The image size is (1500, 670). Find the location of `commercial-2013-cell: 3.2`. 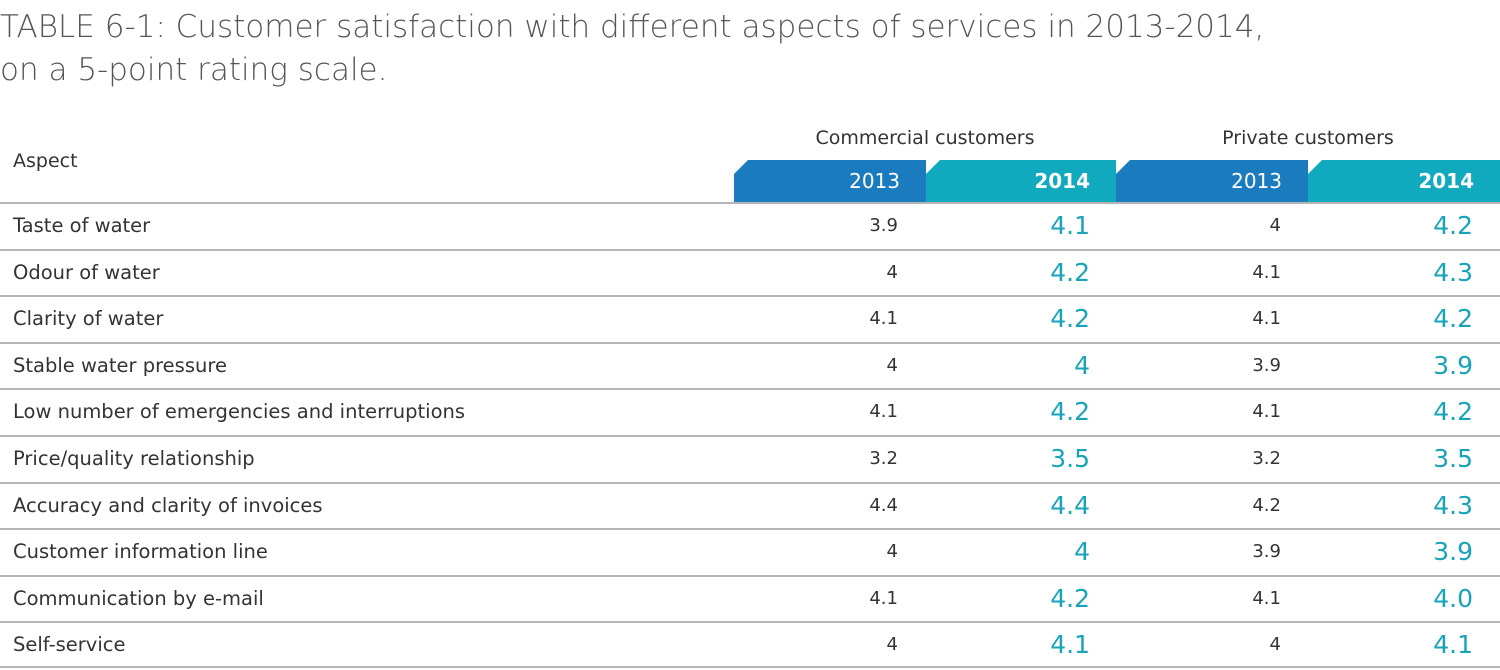

commercial-2013-cell: 3.2 is located at coordinates (883, 458).